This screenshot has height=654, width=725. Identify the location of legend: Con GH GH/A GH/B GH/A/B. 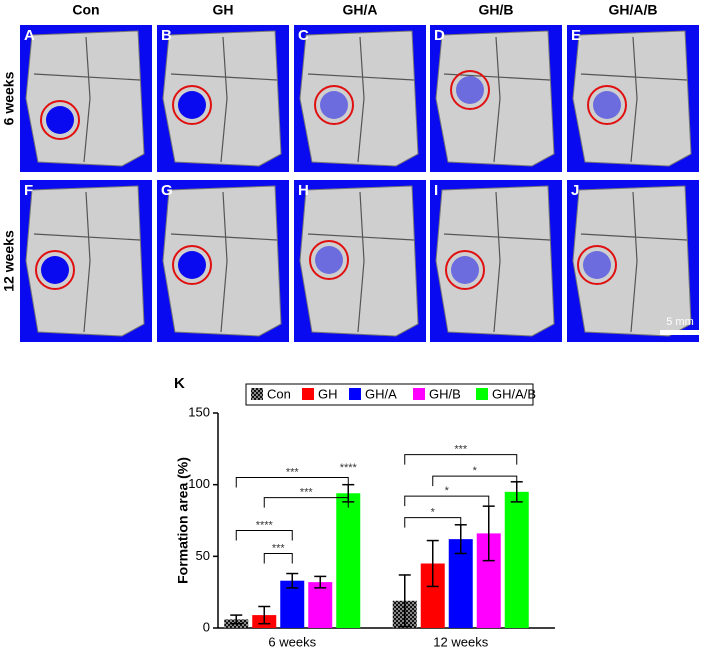
(390, 394).